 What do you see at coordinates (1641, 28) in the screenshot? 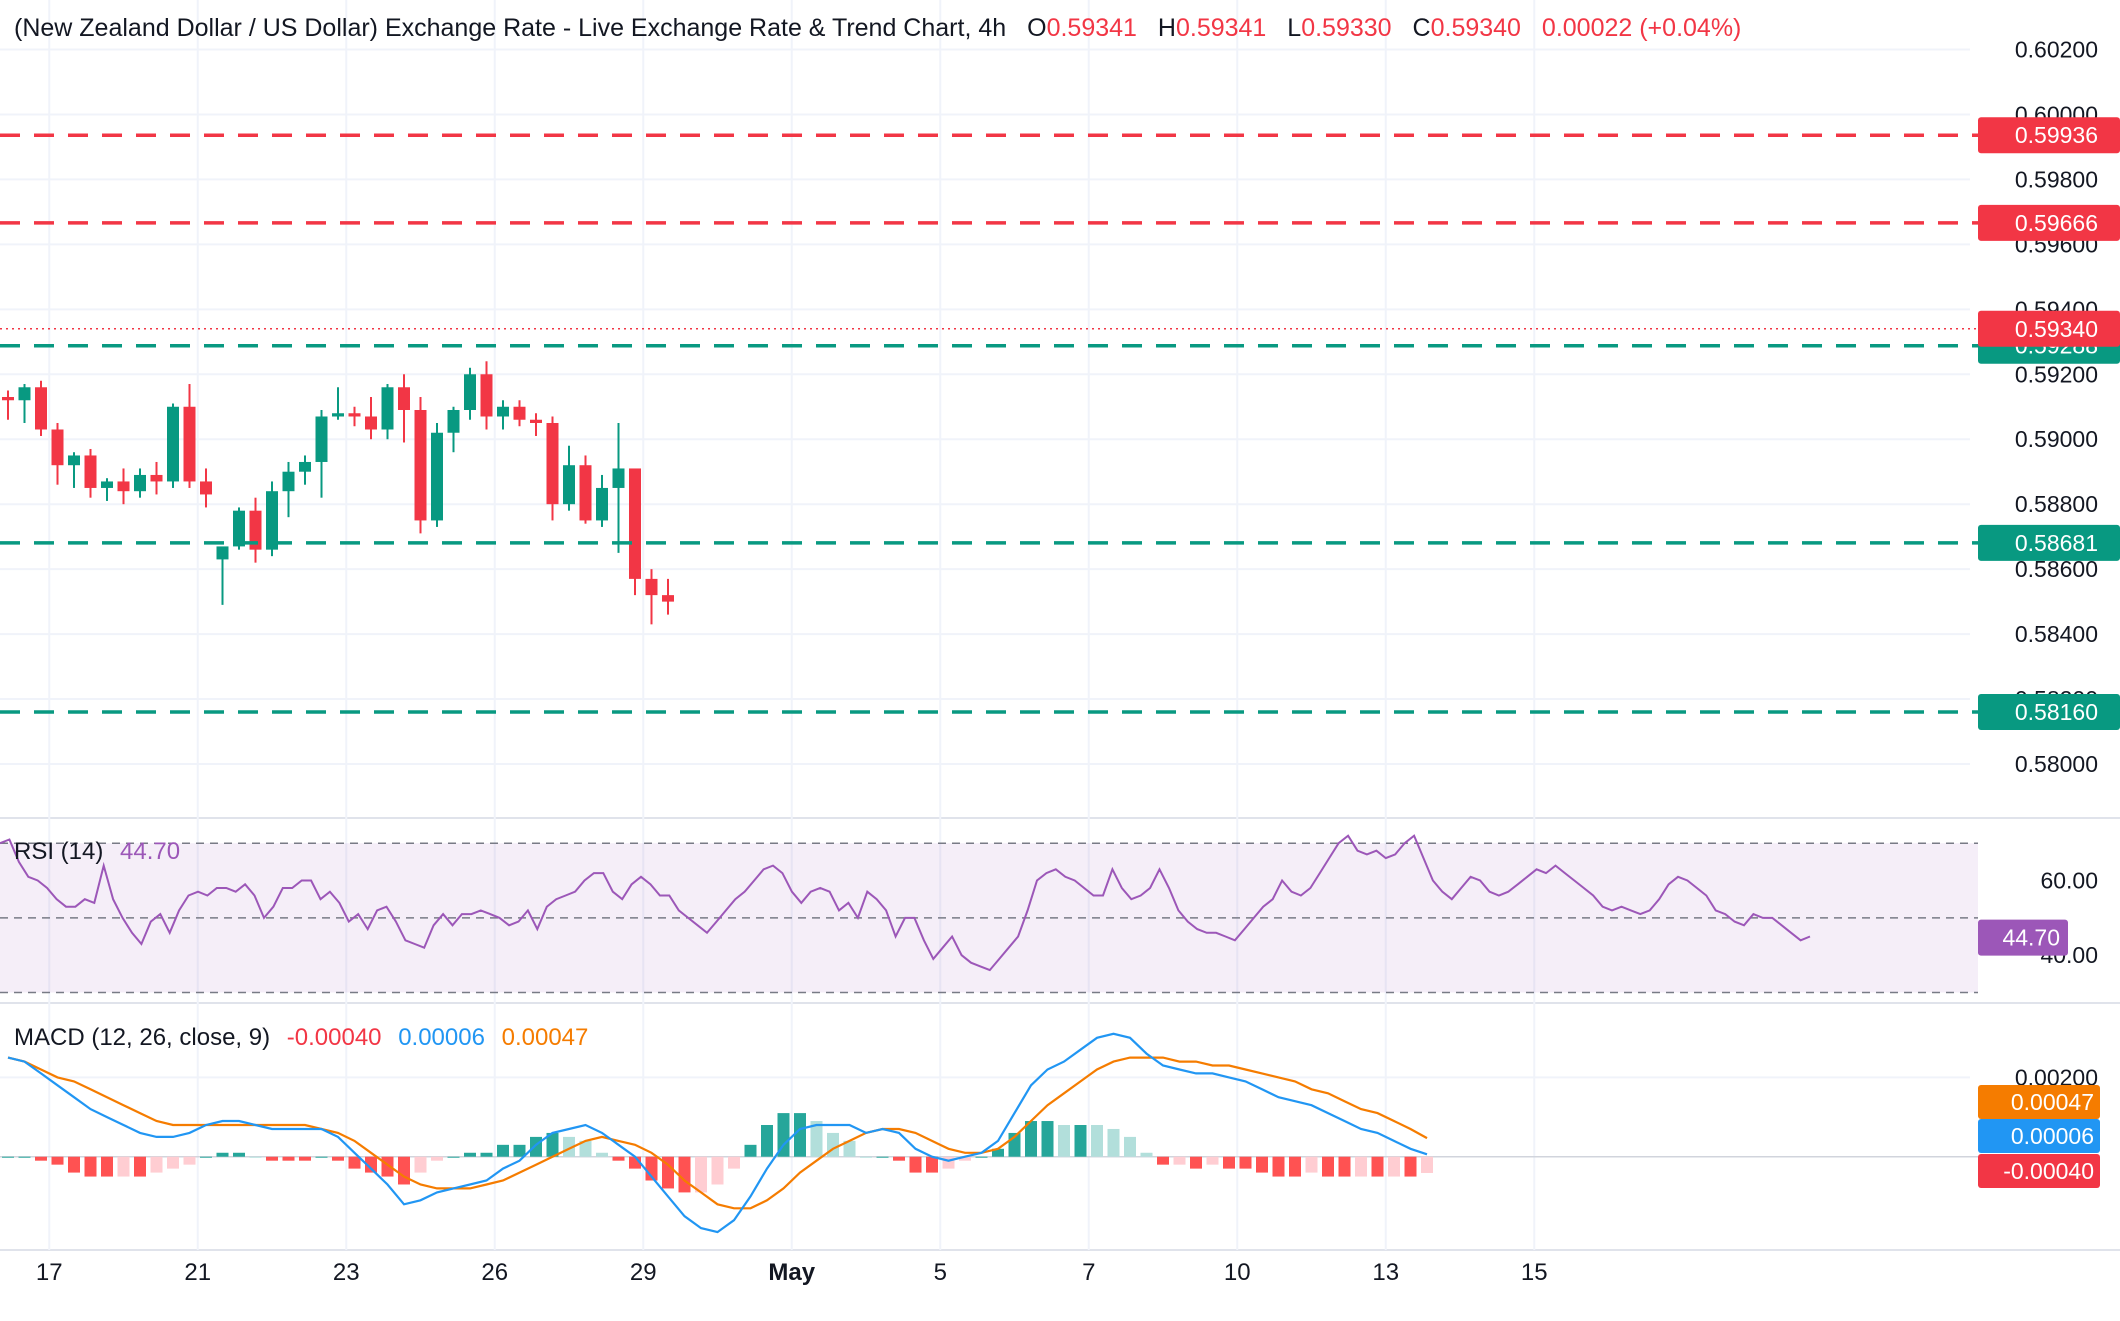
I see `change-value: 0.00022 (+0.04%)` at bounding box center [1641, 28].